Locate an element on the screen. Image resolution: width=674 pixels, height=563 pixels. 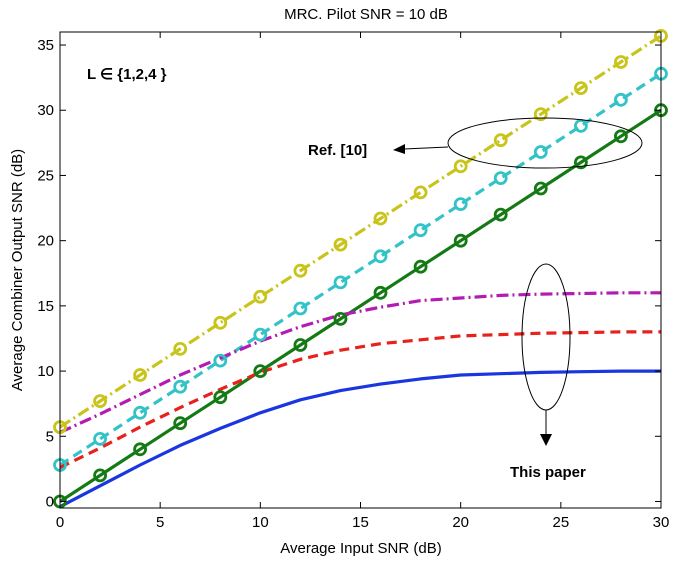
y-tick-label: 5 is located at coordinates (50, 436).